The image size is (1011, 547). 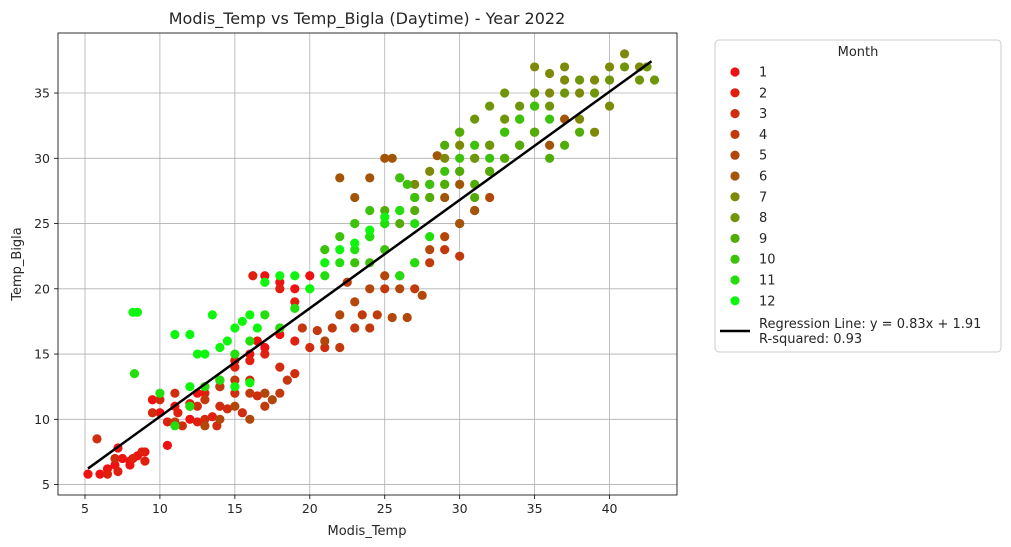 I want to click on x-tick-label: 25, so click(x=385, y=508).